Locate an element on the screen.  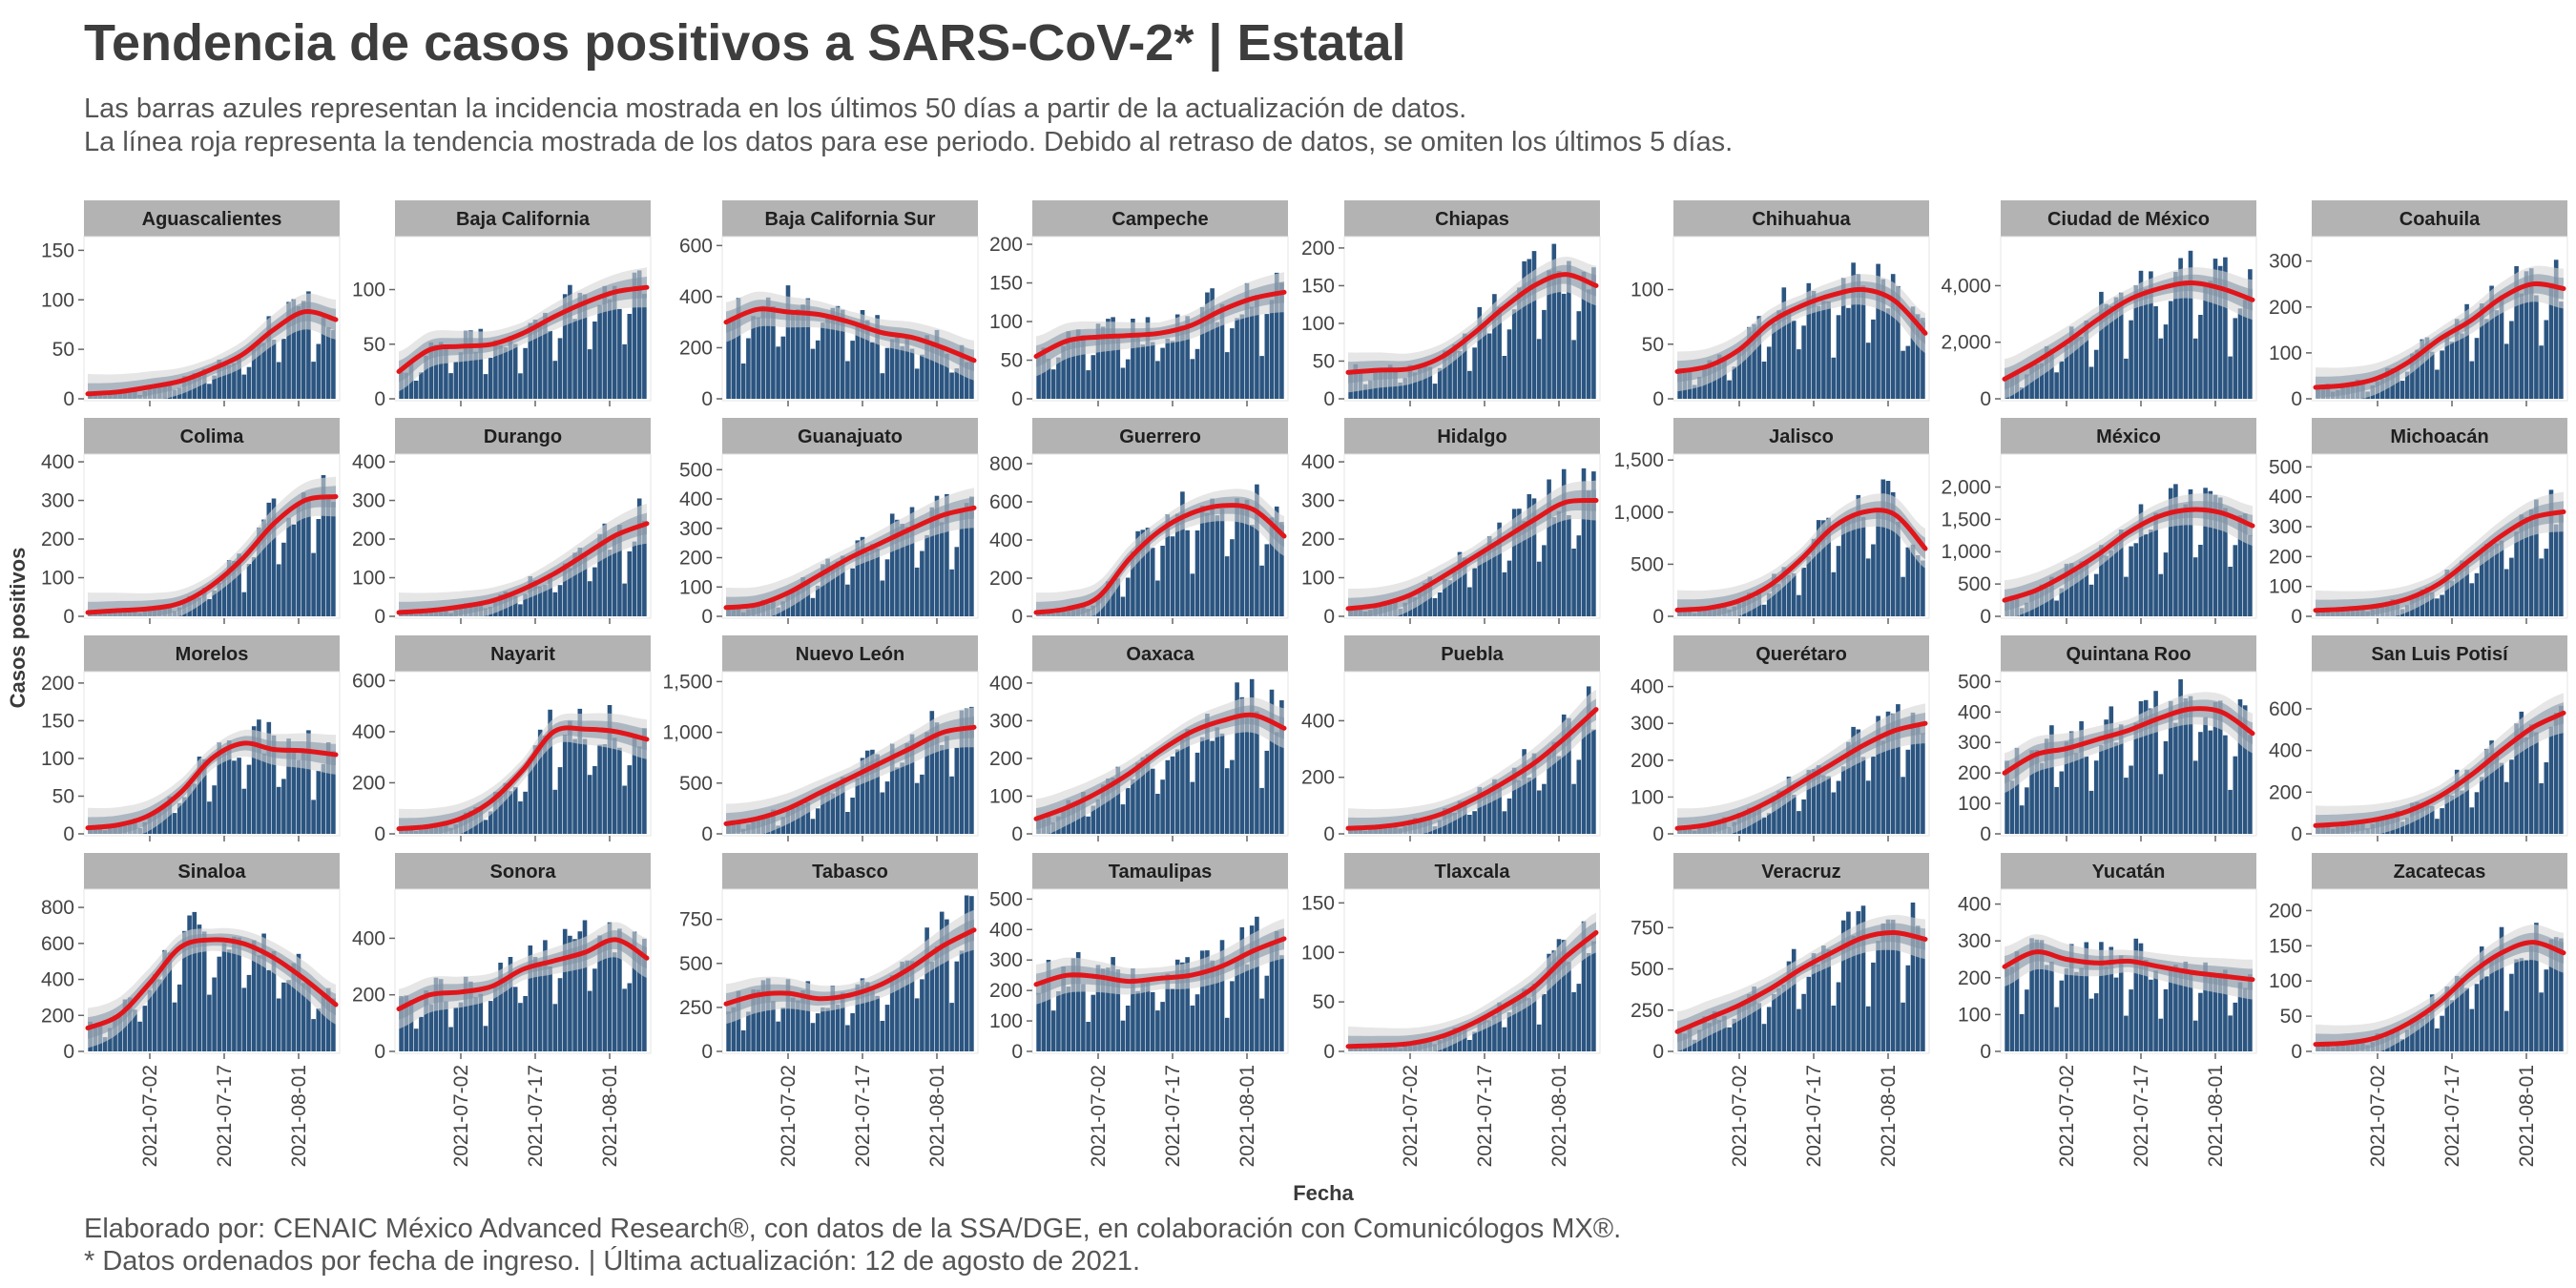
y-tick-label: 150 is located at coordinates (1318, 903).